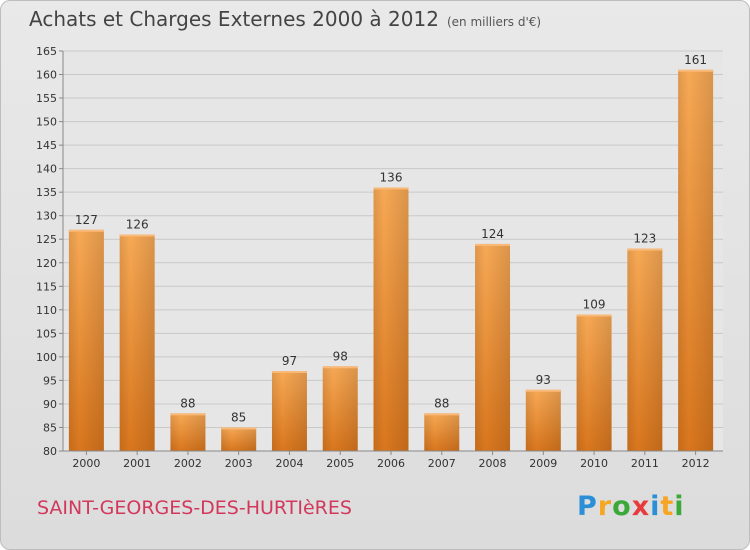 This screenshot has height=550, width=750. What do you see at coordinates (605, 506) in the screenshot?
I see `logo-letter: r` at bounding box center [605, 506].